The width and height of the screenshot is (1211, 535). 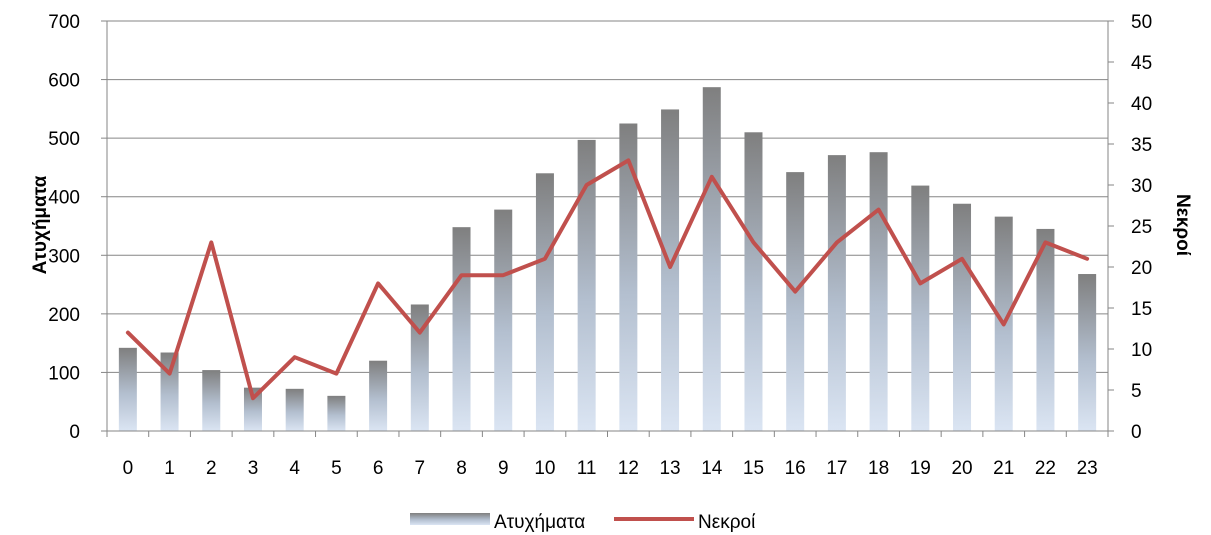 I want to click on x-tick-label: 1, so click(x=169, y=468).